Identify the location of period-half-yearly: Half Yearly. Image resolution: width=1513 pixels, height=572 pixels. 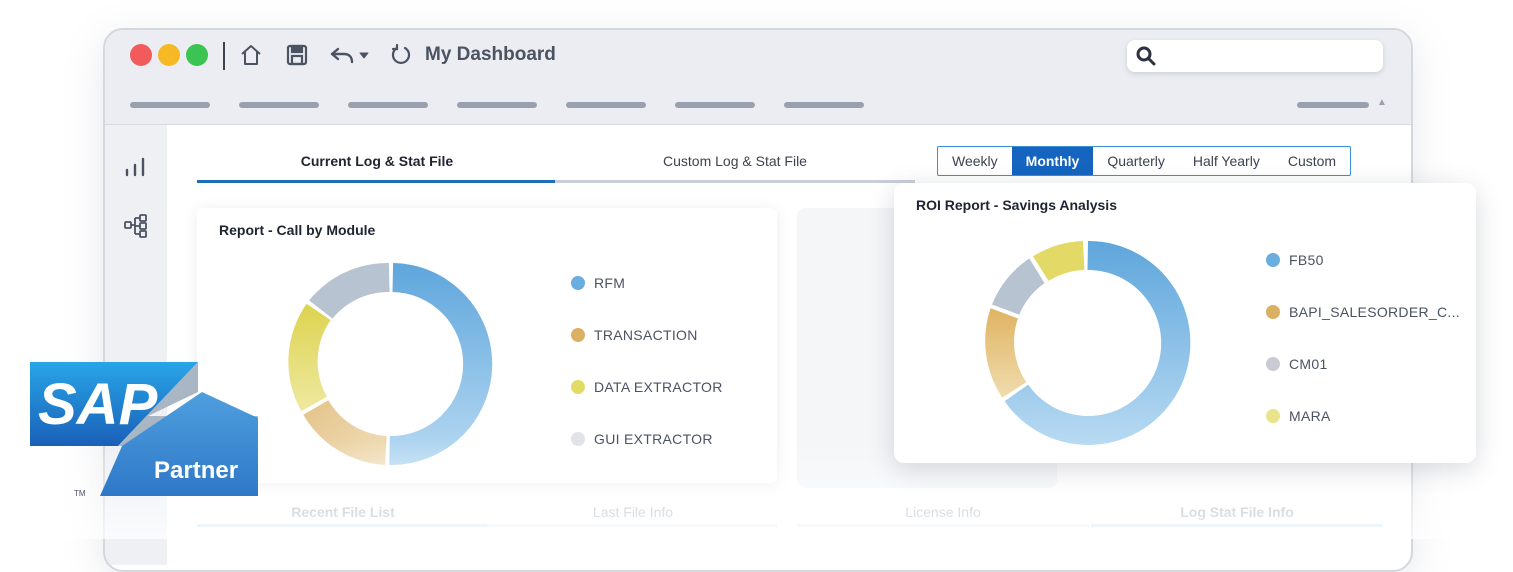
(1226, 161).